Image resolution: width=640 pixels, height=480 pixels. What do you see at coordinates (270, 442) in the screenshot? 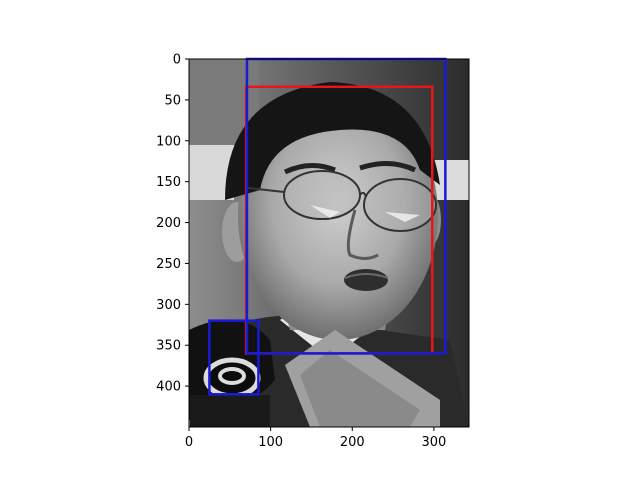
I see `x-tick-label: 100` at bounding box center [270, 442].